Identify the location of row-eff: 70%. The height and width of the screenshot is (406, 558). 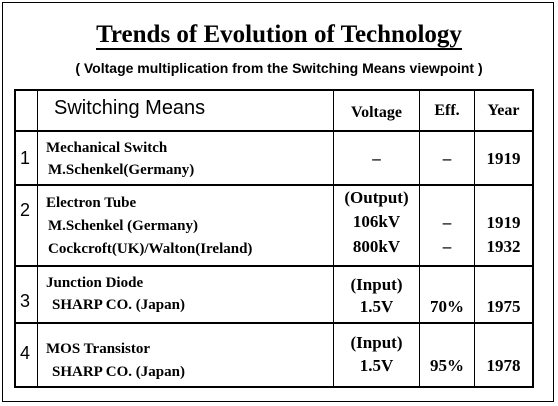
(447, 306).